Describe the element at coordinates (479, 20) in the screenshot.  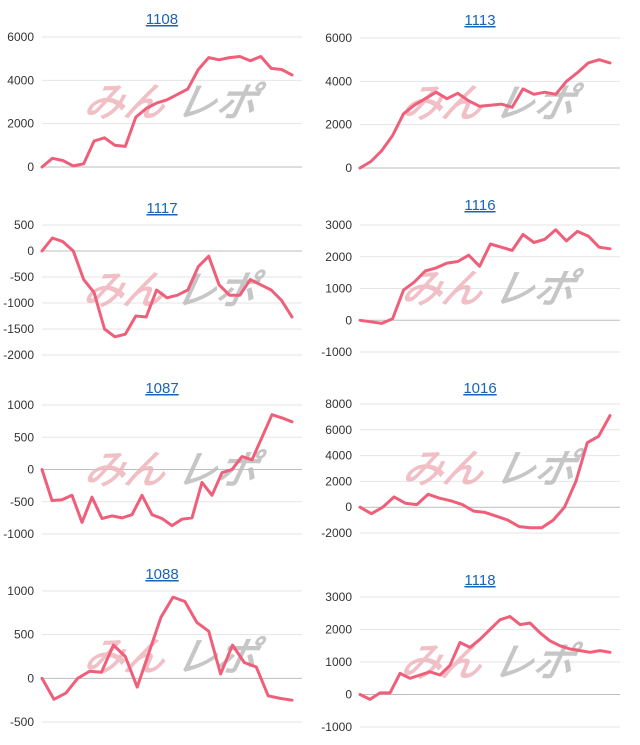
I see `chart-title: 1113` at that location.